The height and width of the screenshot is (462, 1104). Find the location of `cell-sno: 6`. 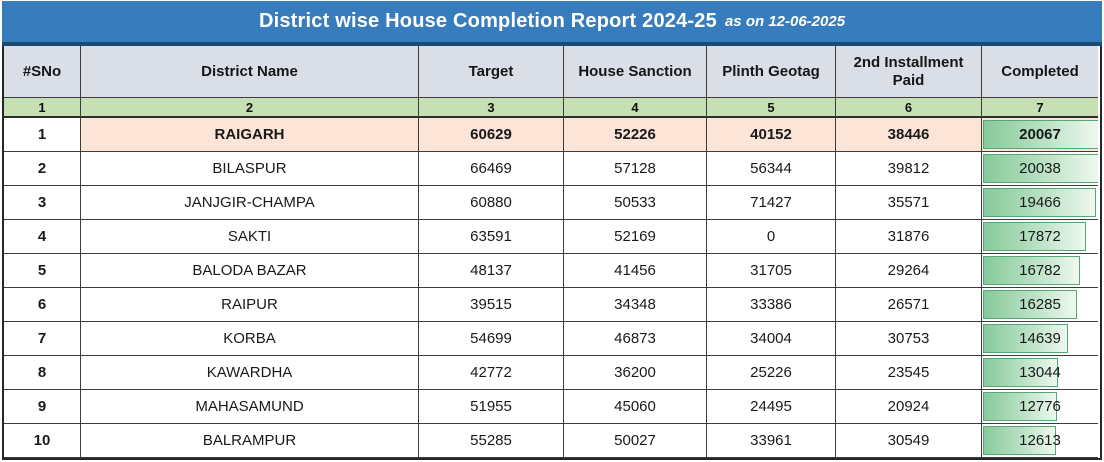

cell-sno: 6 is located at coordinates (42, 305).